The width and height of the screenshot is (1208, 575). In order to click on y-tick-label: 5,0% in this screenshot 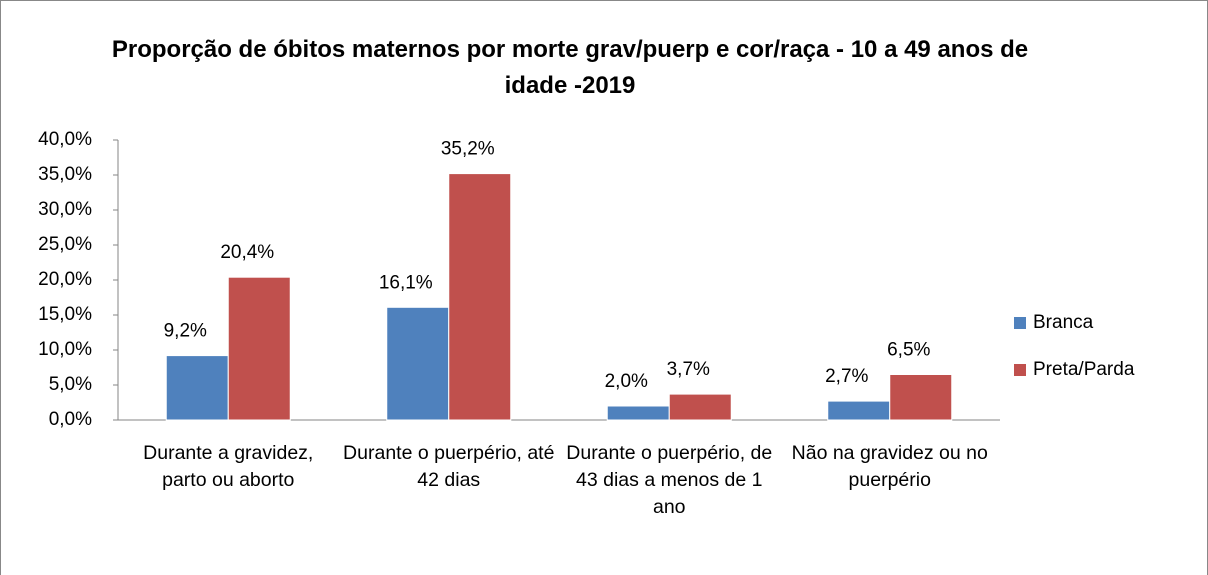, I will do `click(70, 384)`.